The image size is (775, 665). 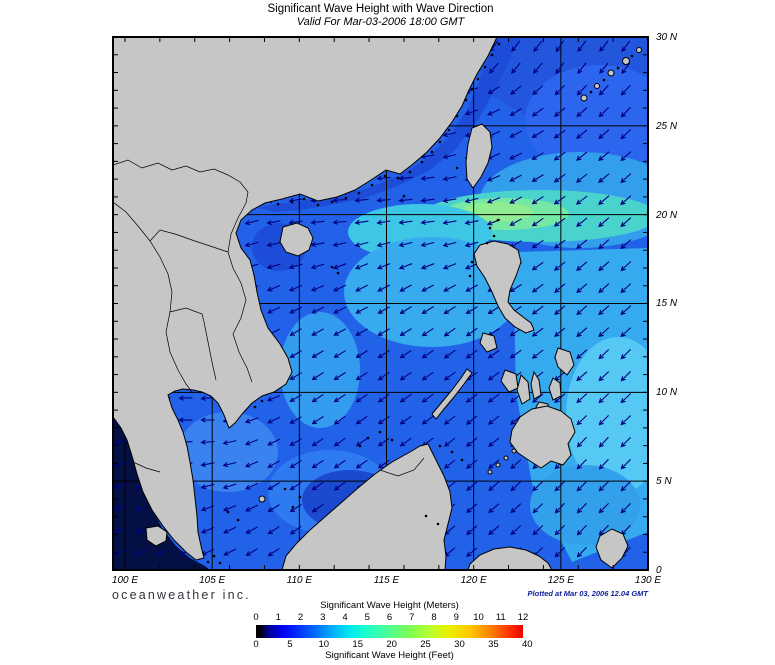 What do you see at coordinates (386, 580) in the screenshot?
I see `lon-tick-label: 115 E` at bounding box center [386, 580].